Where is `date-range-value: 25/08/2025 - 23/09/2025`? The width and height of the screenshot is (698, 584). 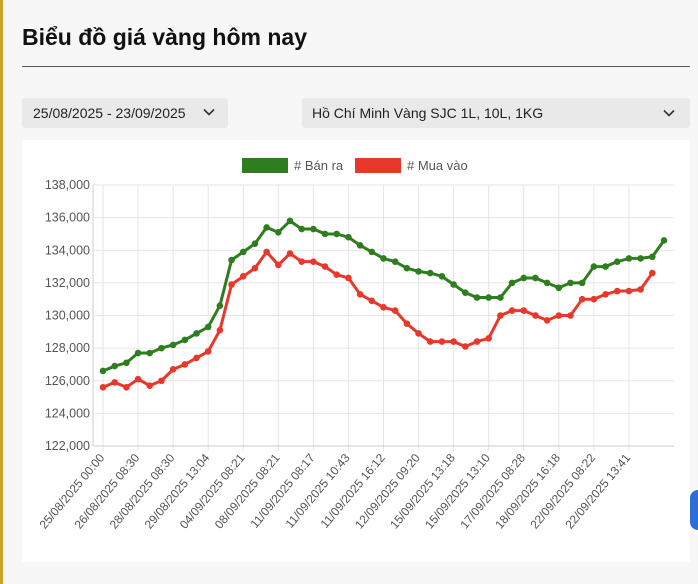 date-range-value: 25/08/2025 - 23/09/2025 is located at coordinates (109, 113).